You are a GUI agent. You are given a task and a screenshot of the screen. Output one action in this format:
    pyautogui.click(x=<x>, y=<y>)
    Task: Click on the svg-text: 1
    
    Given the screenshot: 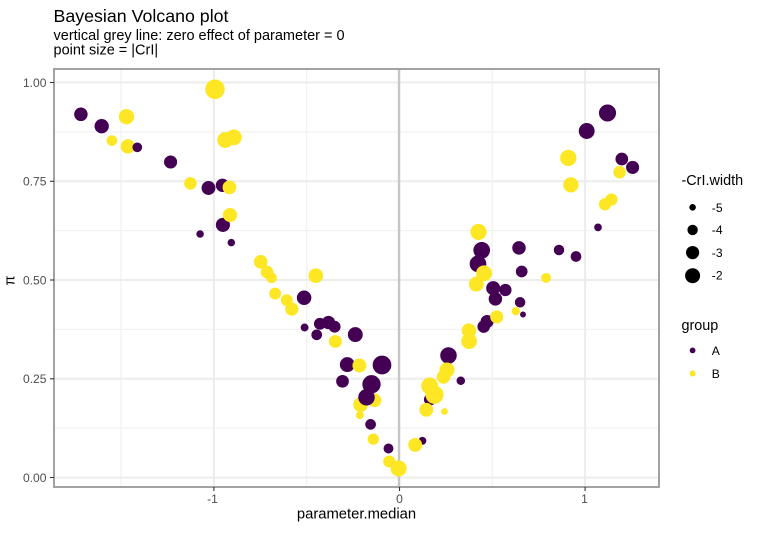 What is the action you would take?
    pyautogui.click(x=584, y=499)
    